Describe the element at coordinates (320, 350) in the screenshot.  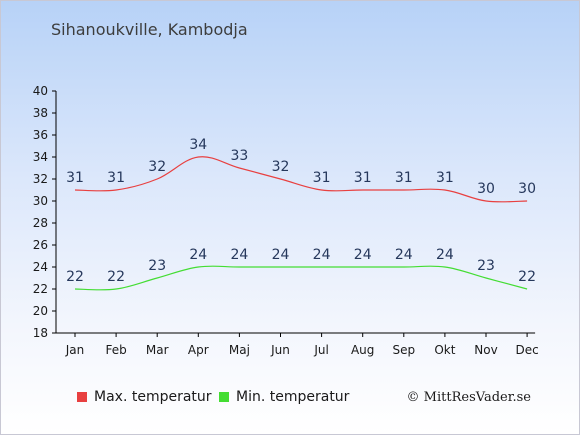
I see `x-tick-label: Jul` at that location.